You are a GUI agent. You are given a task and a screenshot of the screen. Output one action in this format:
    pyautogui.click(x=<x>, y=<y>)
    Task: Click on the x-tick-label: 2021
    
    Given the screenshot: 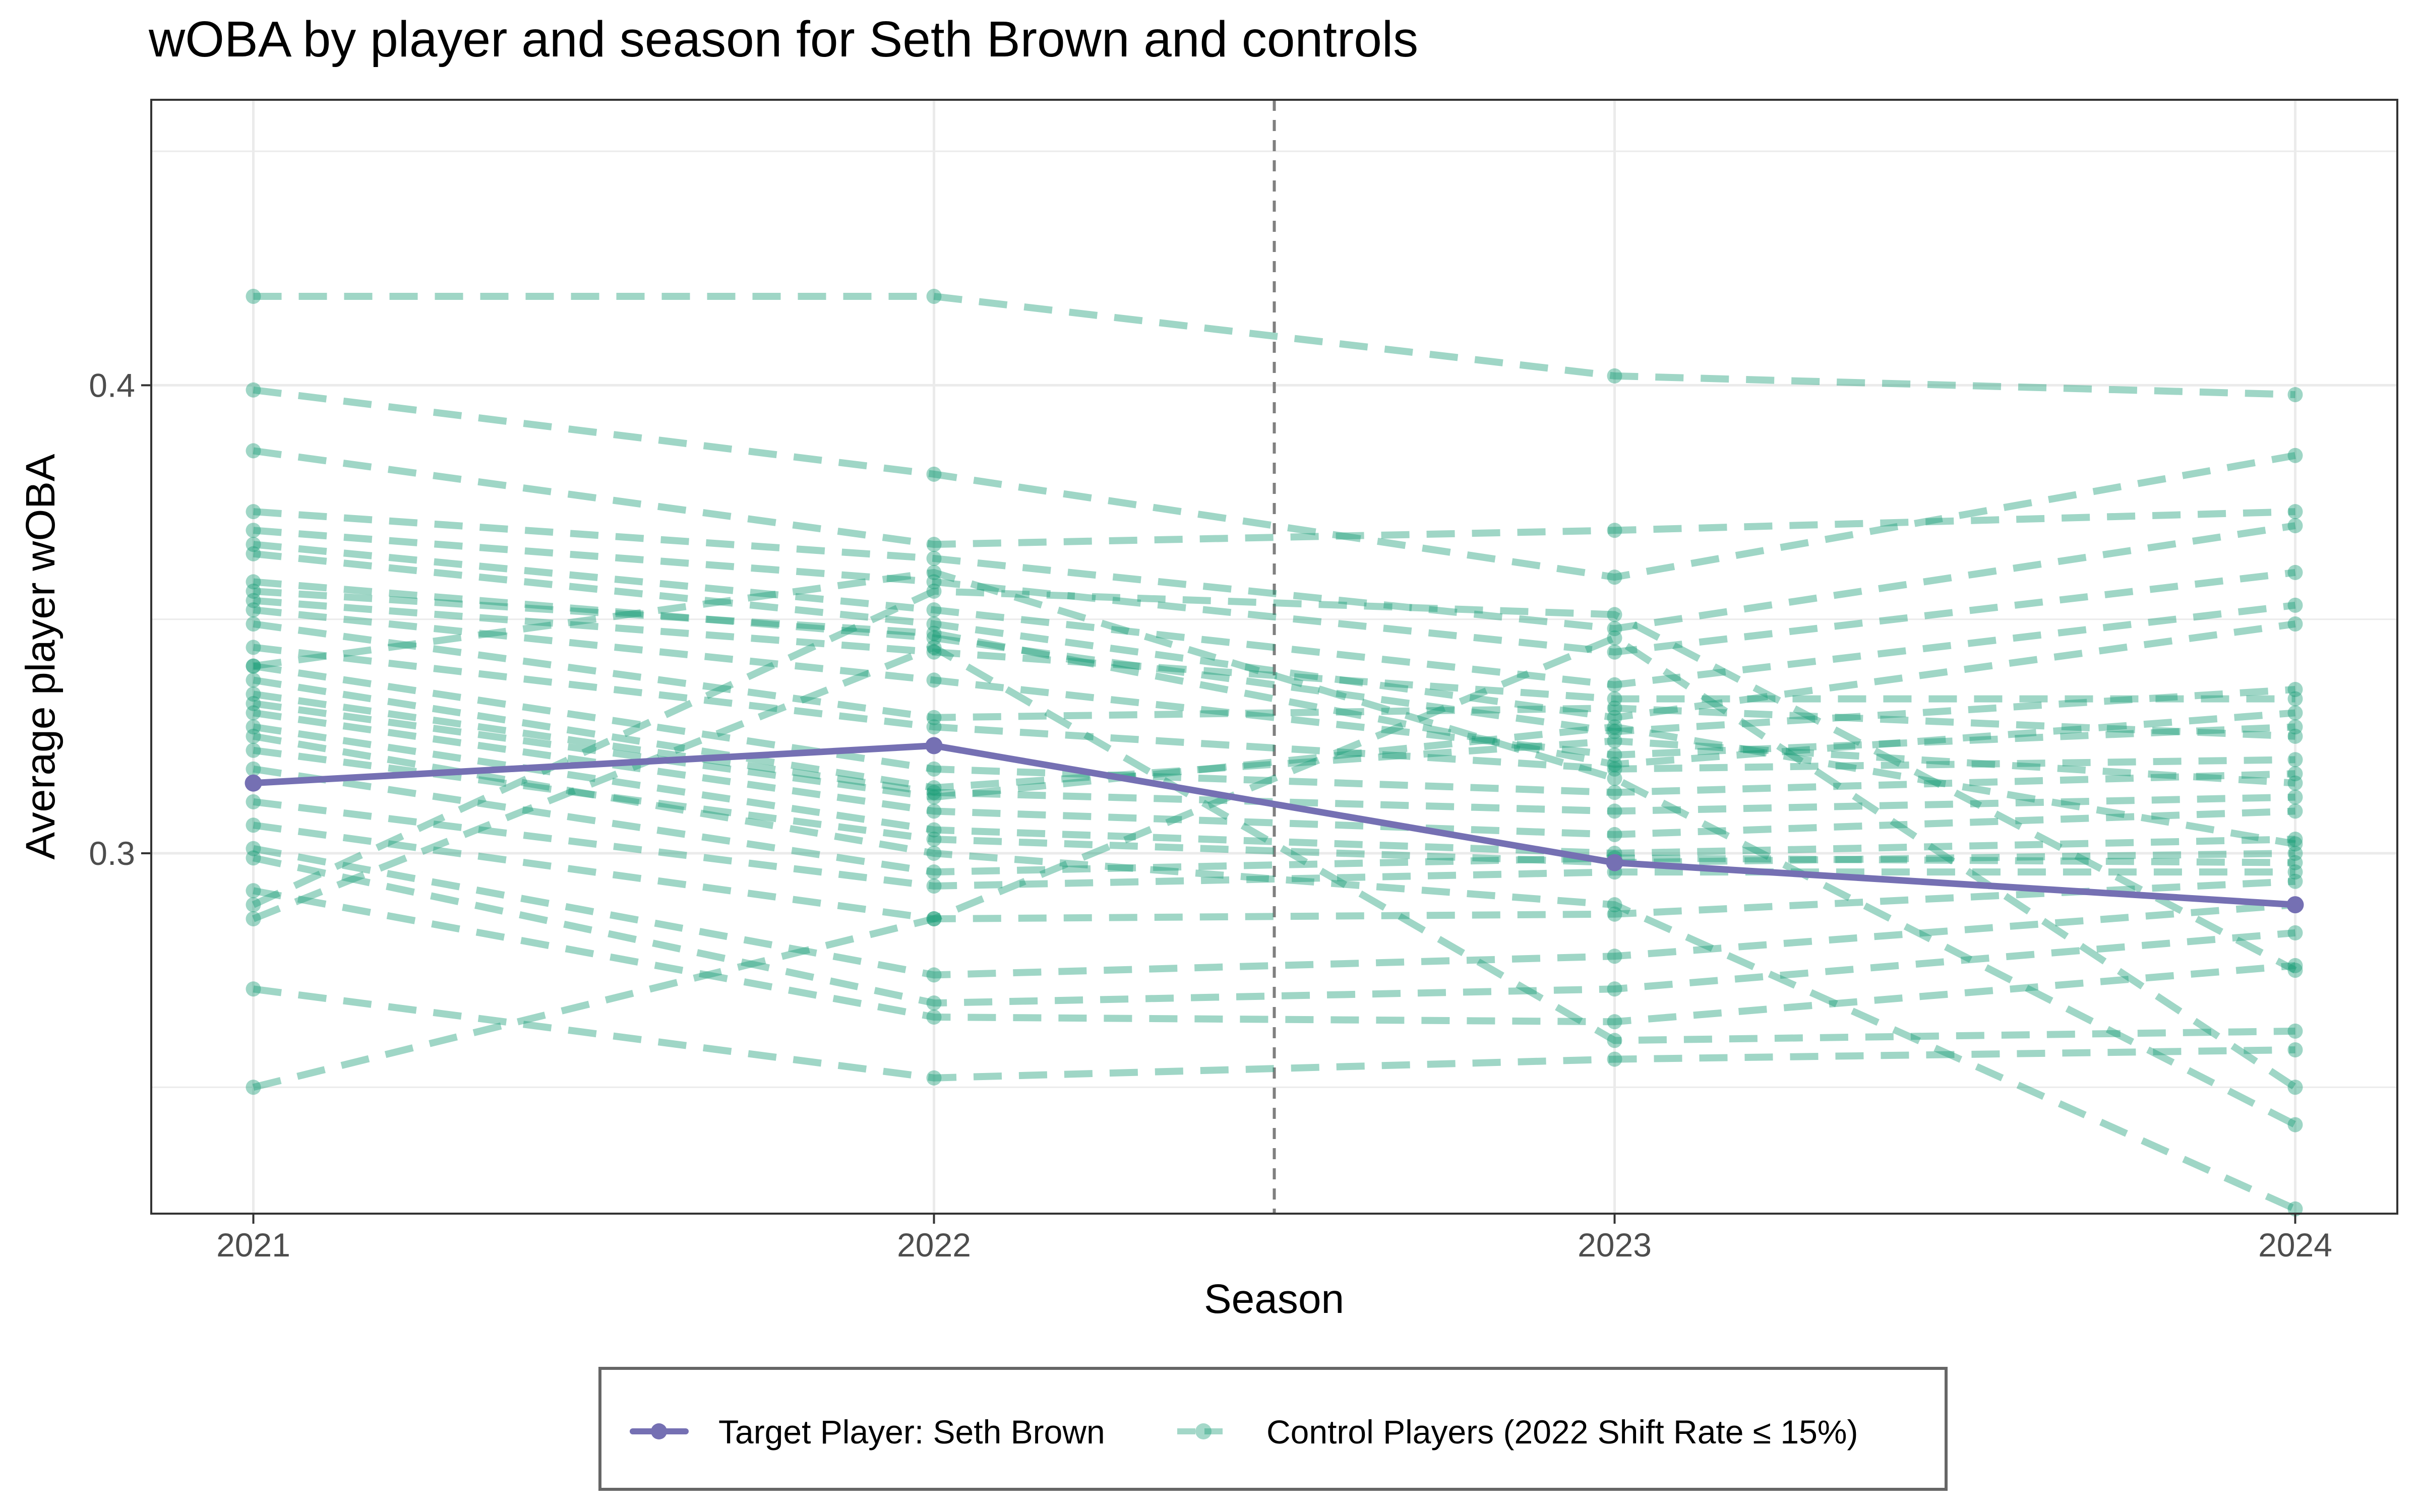 What is the action you would take?
    pyautogui.click(x=253, y=1245)
    